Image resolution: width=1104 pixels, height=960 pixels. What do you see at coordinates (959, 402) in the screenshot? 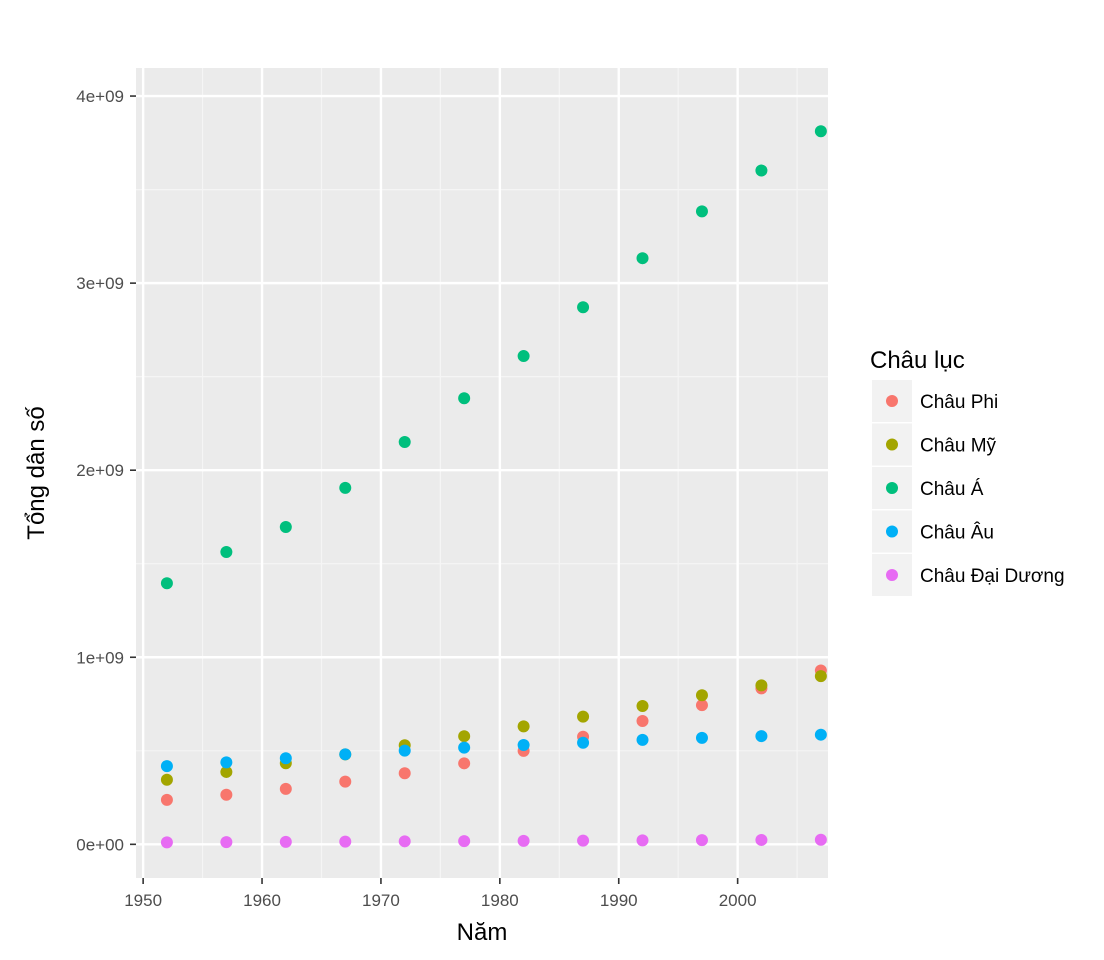
I see `legend-label: Châu Phi` at bounding box center [959, 402].